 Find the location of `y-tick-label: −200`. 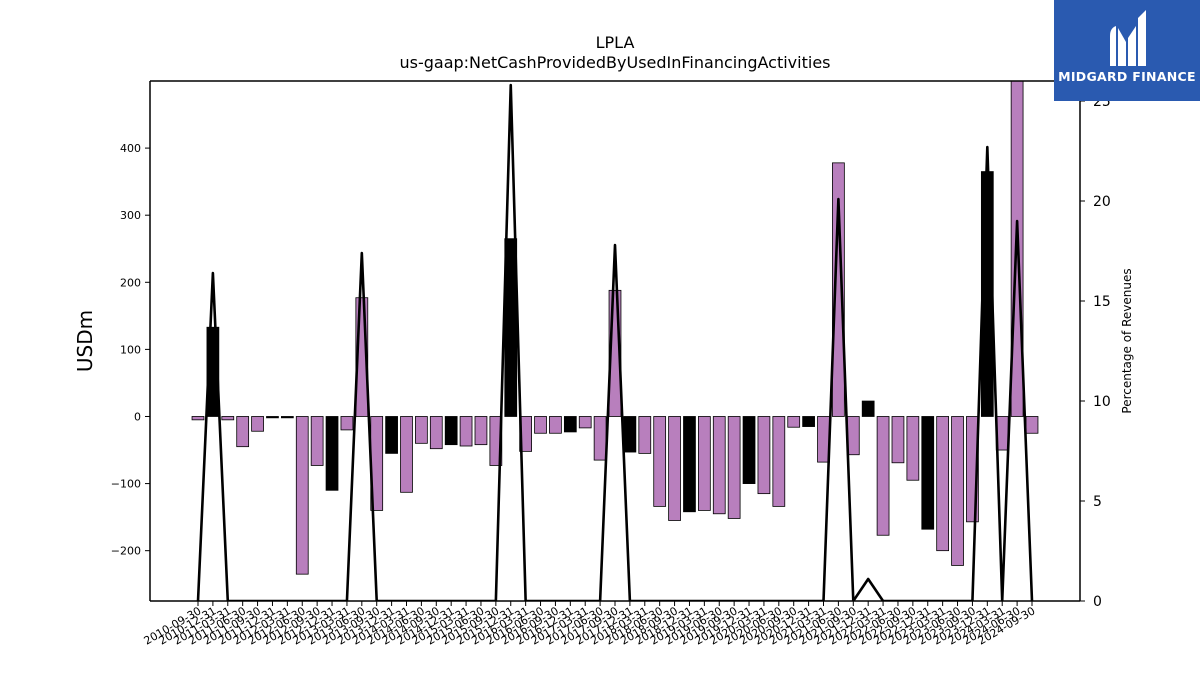

y-tick-label: −200 is located at coordinates (126, 551).